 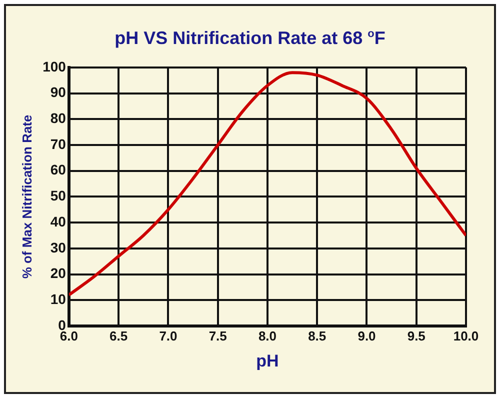 What do you see at coordinates (58, 221) in the screenshot?
I see `y-tick-label: 40` at bounding box center [58, 221].